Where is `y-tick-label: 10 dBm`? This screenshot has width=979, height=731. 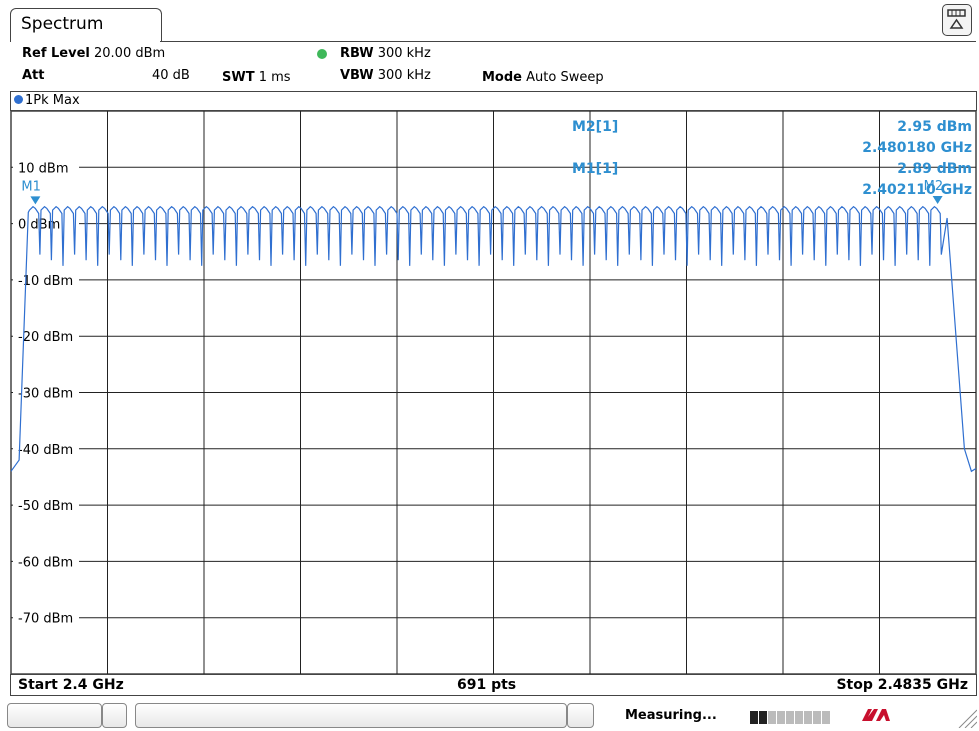 y-tick-label: 10 dBm is located at coordinates (43, 168).